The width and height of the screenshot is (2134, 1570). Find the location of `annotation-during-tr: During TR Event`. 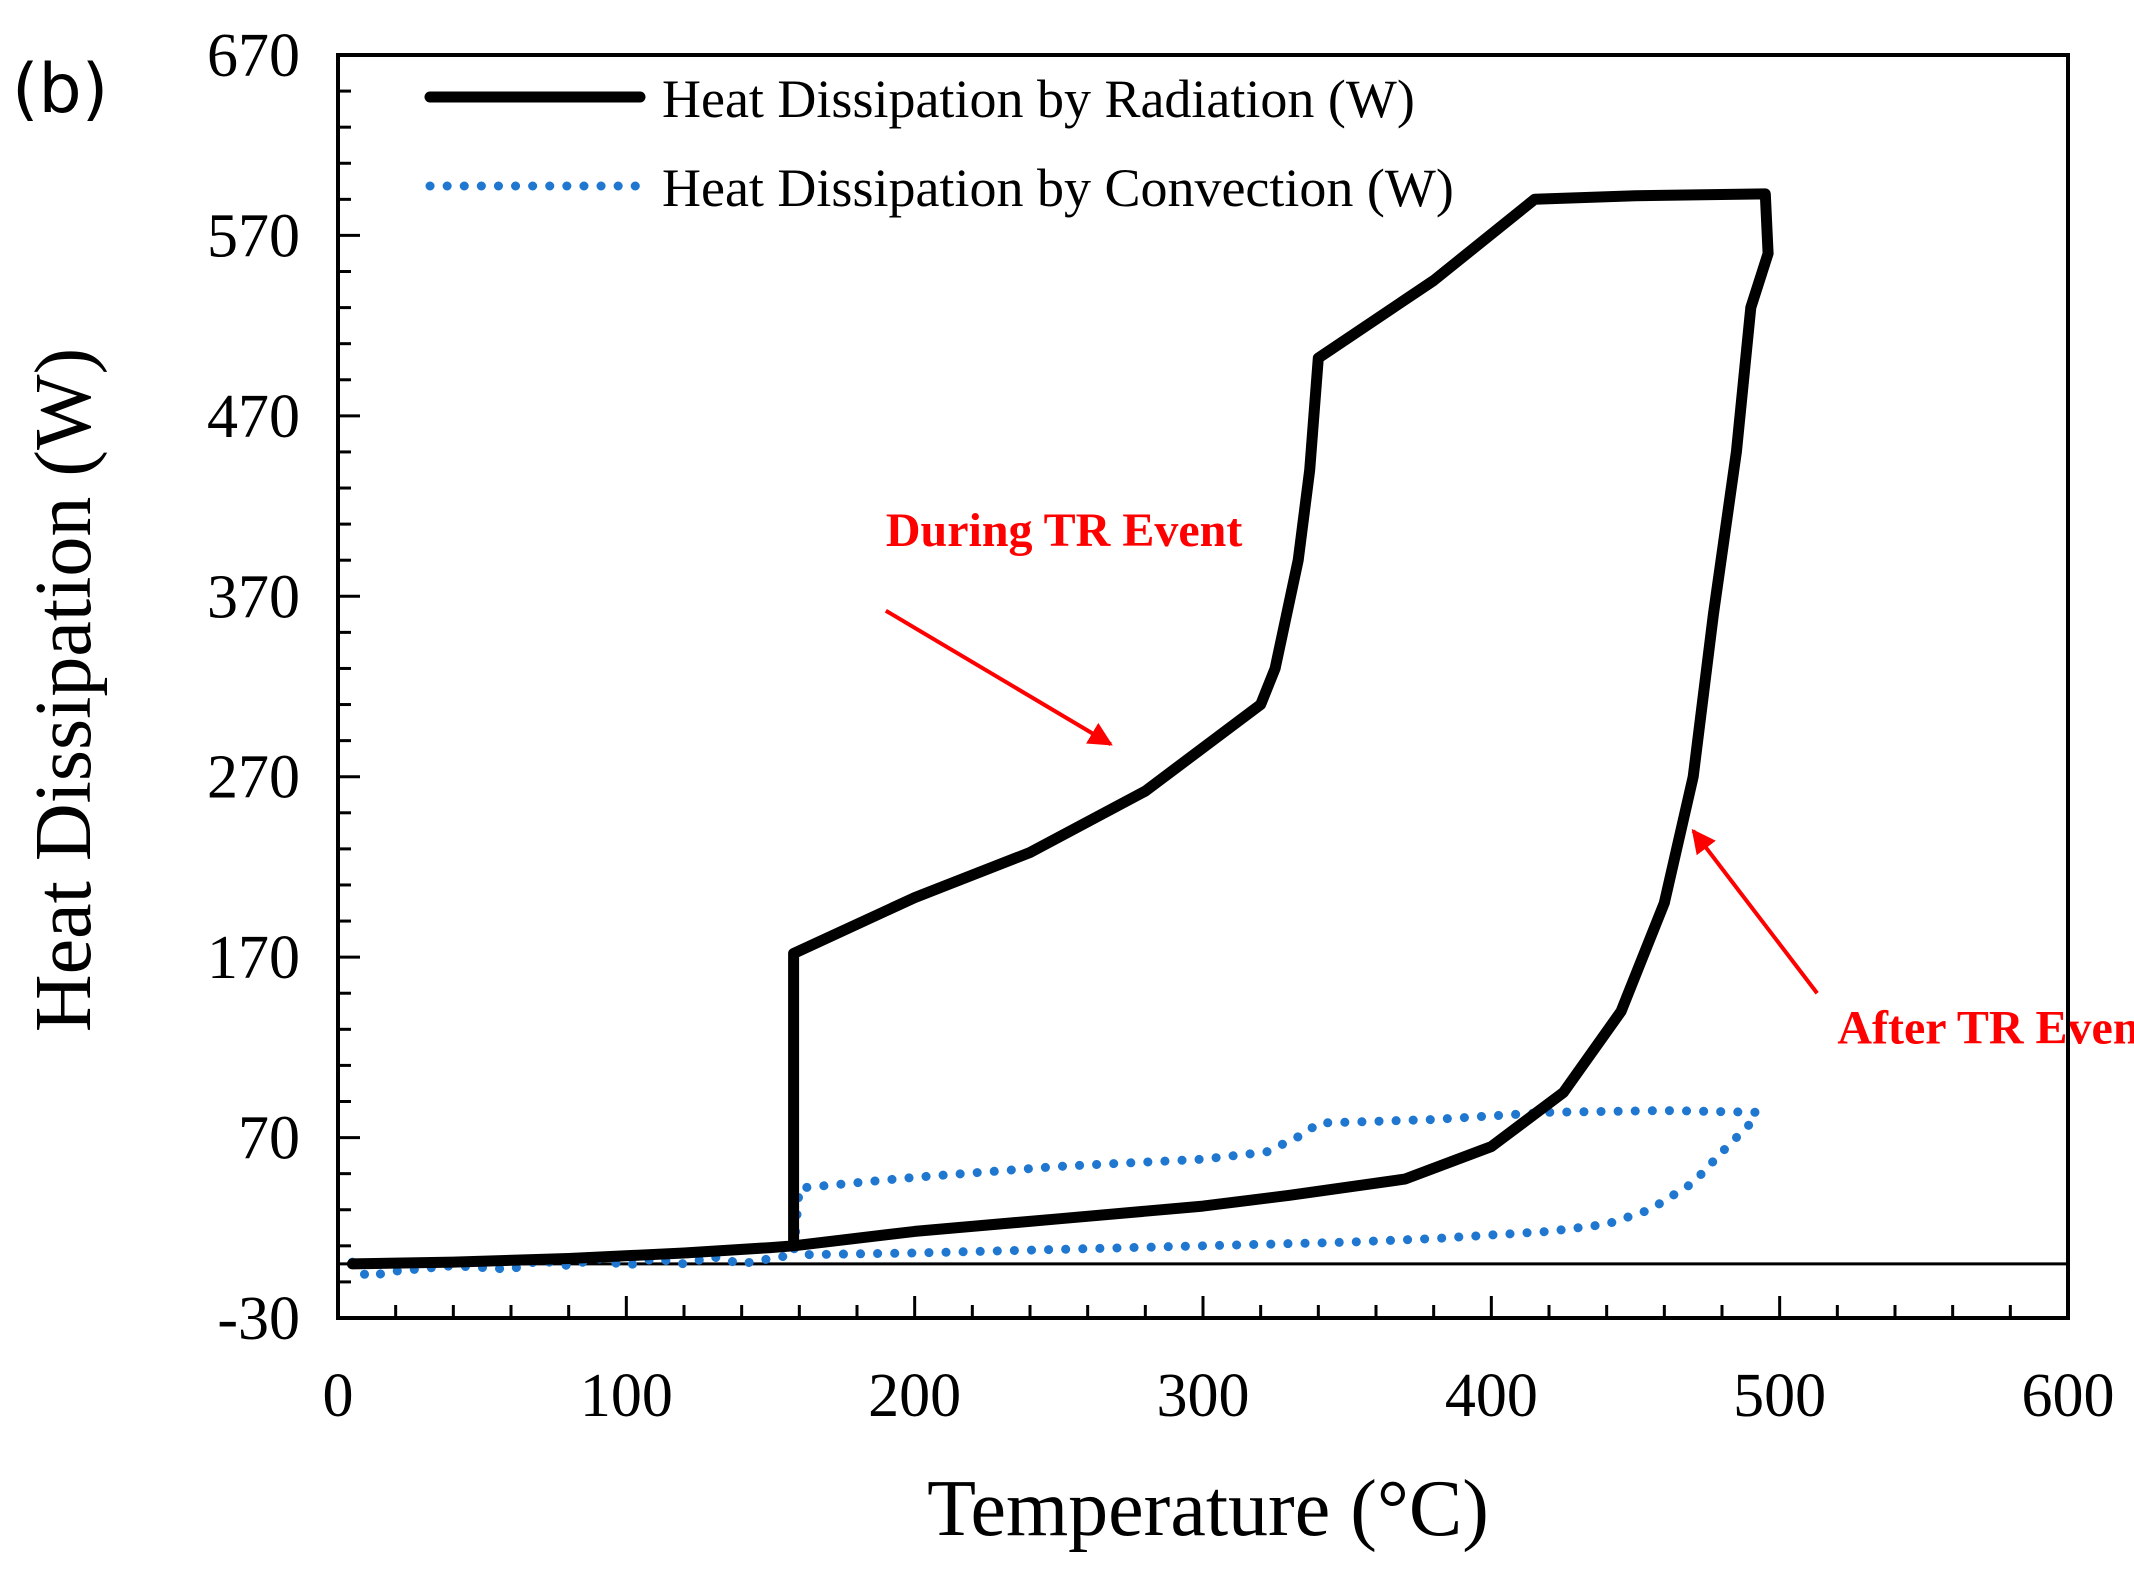

annotation-during-tr: During TR Event is located at coordinates (1064, 530).